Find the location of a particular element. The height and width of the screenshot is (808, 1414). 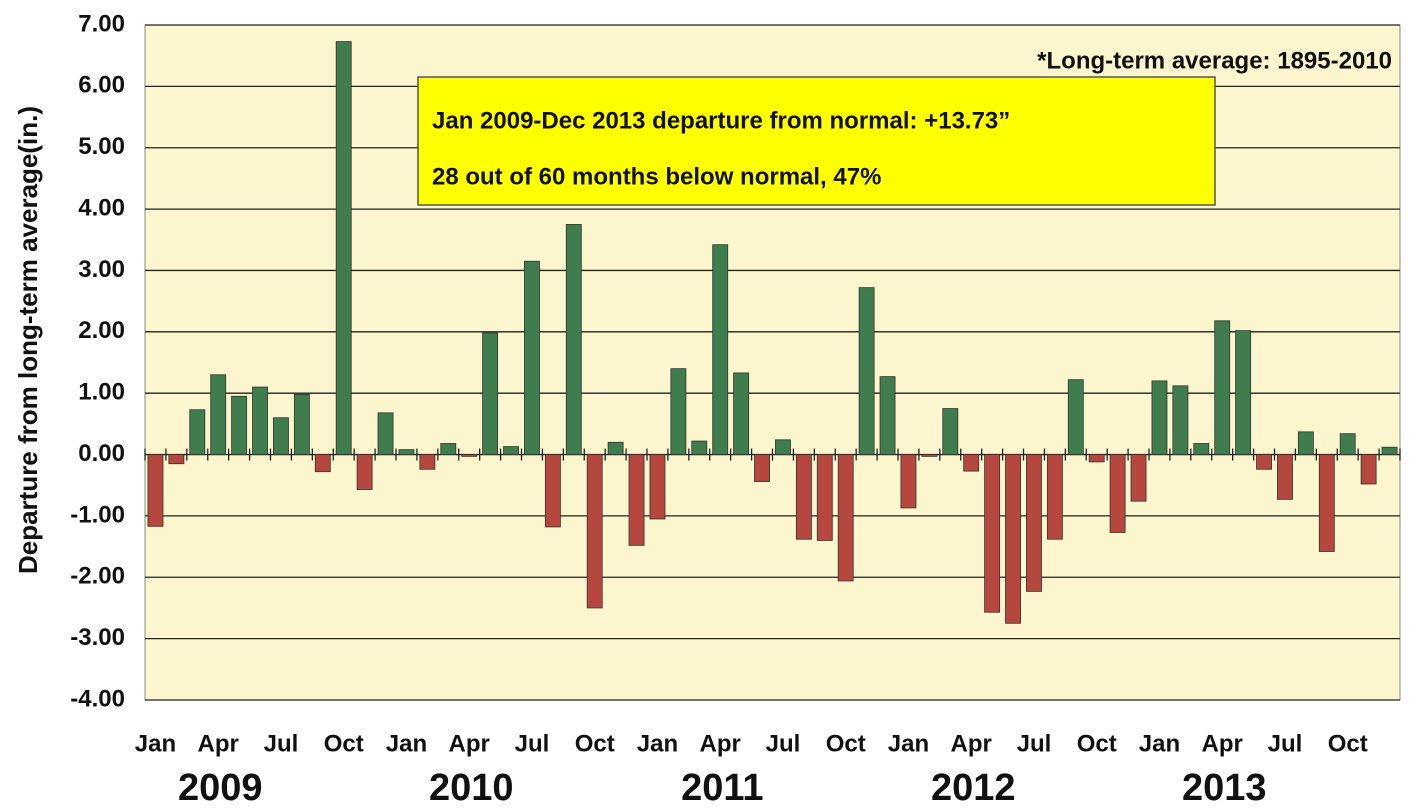

y-tick-label: -3.00 is located at coordinates (97, 637).